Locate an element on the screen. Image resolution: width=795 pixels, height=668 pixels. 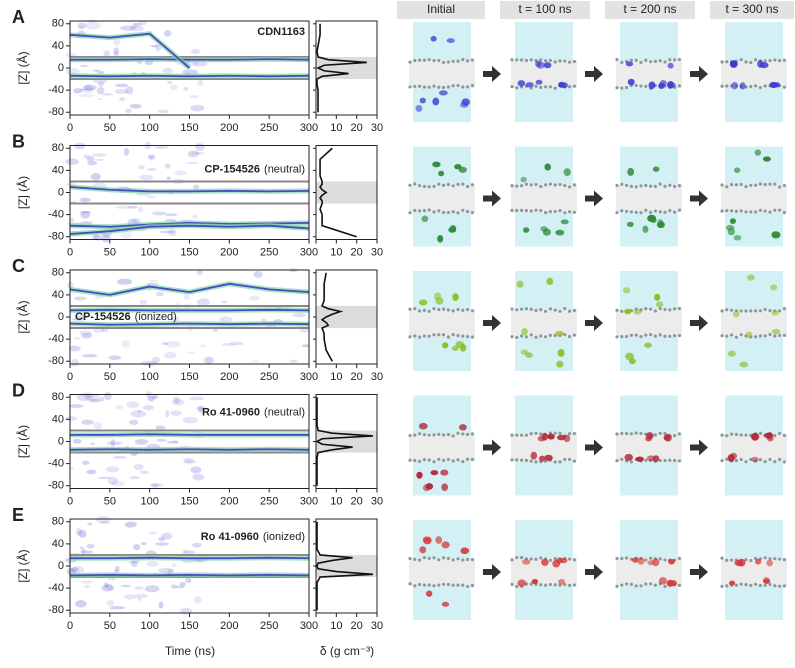
density-curve is located at coordinates (344, 441).